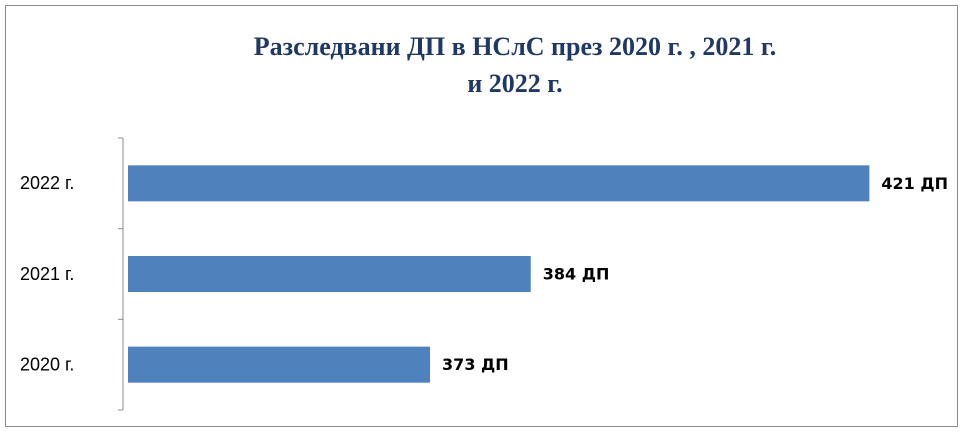 Image resolution: width=963 pixels, height=432 pixels. Describe the element at coordinates (475, 364) in the screenshot. I see `value-label: 373 ДП` at that location.